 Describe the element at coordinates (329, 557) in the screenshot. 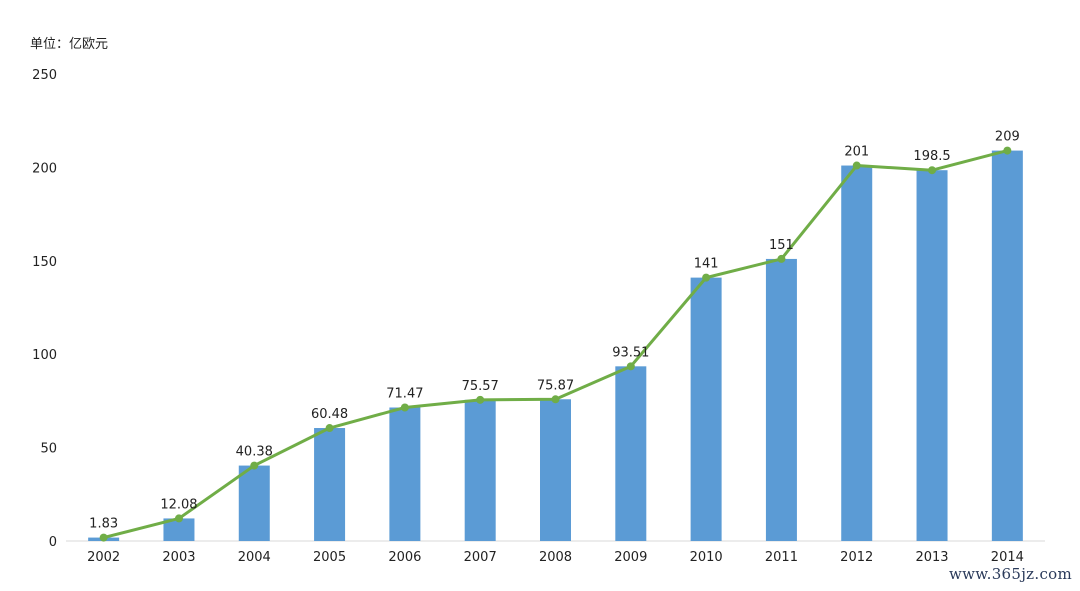

I see `x-tick-label: 2005` at that location.